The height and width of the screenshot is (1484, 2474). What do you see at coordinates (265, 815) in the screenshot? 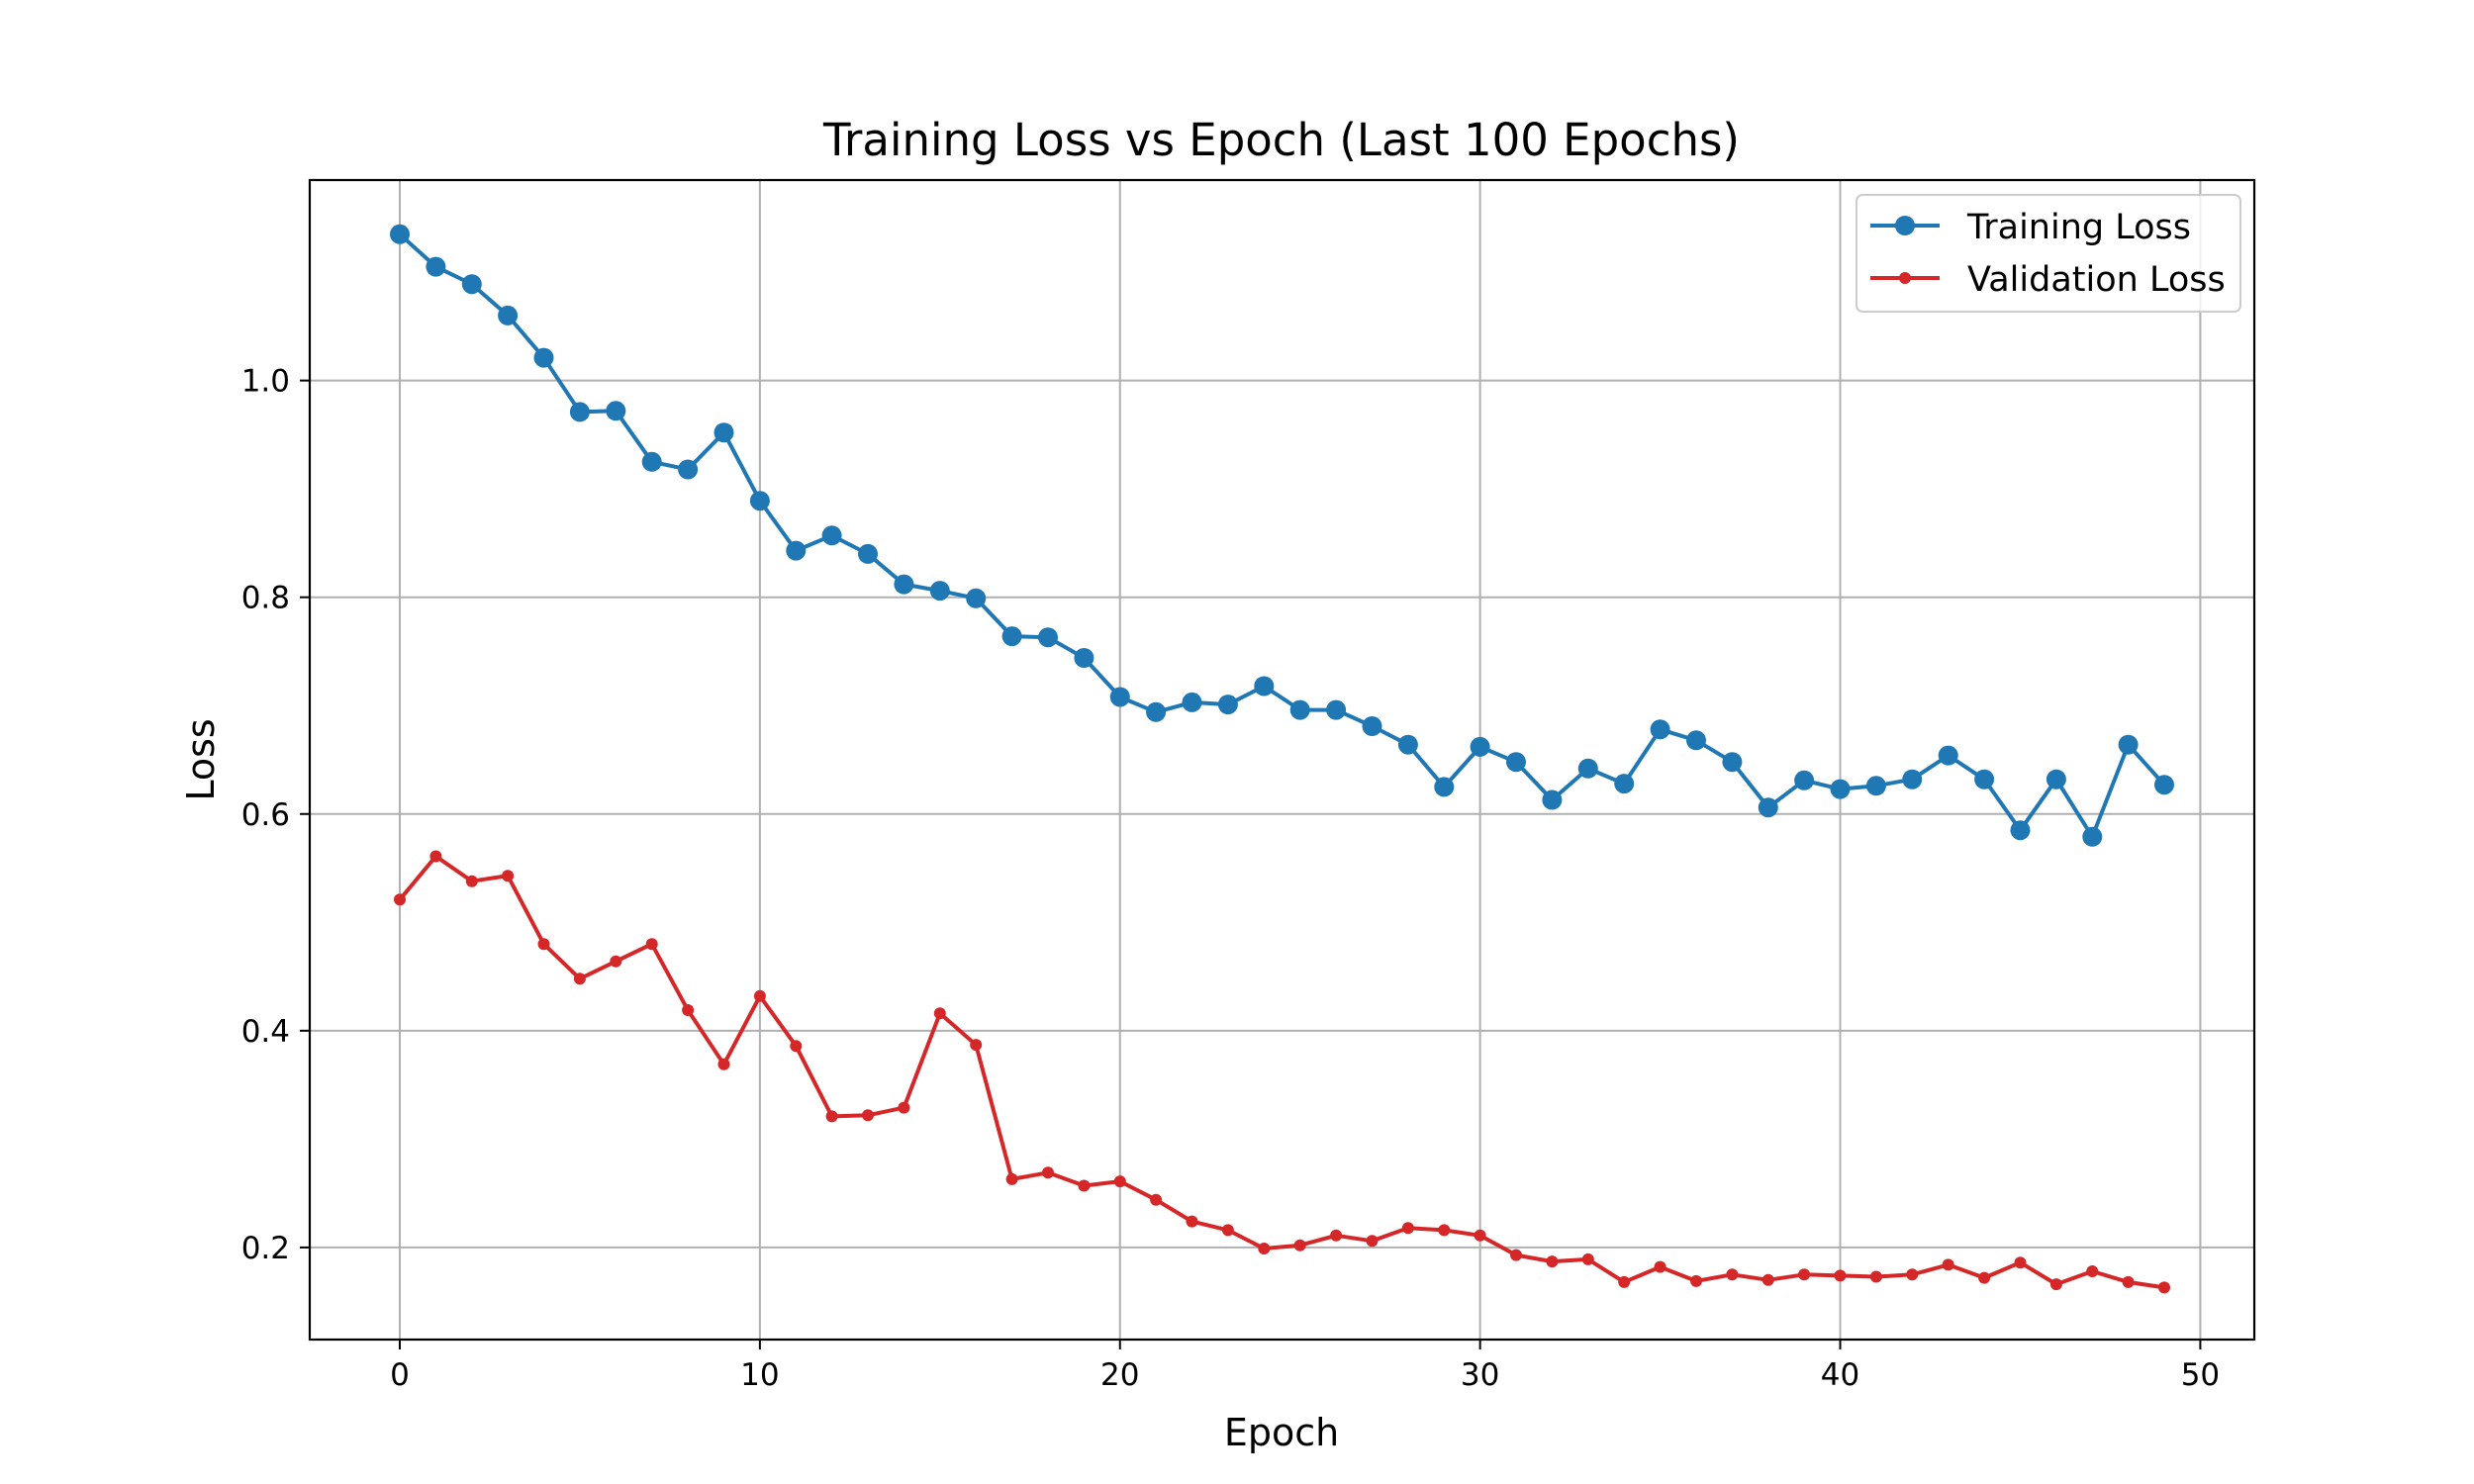
I see `y-tick-label: 0.6` at bounding box center [265, 815].